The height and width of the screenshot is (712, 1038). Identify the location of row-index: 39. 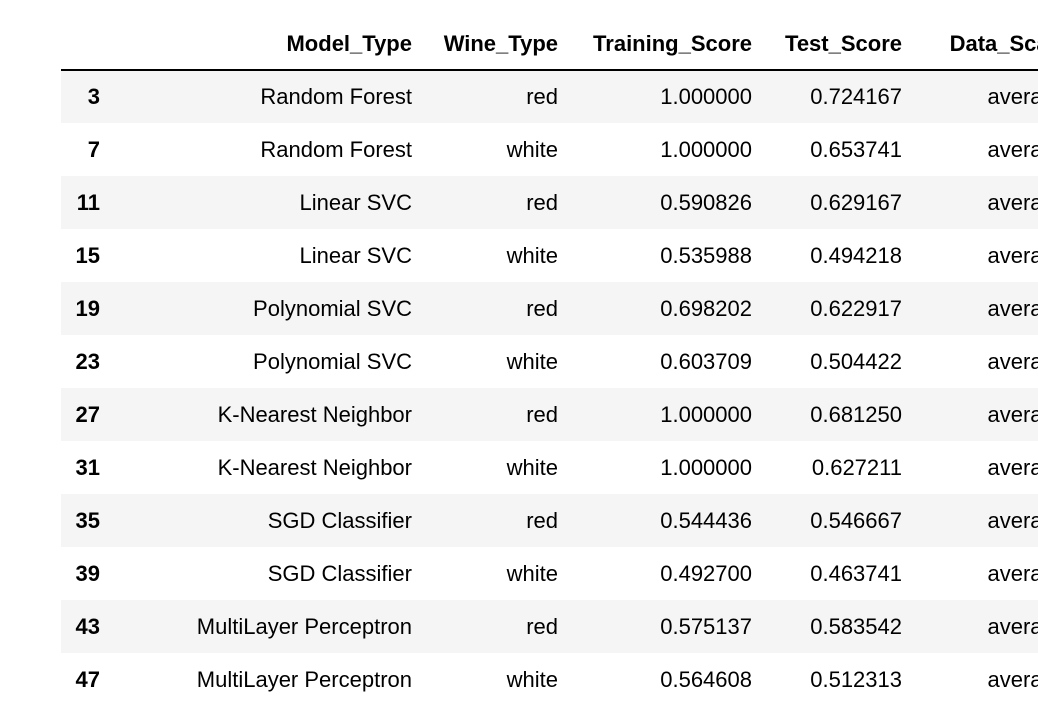
(87, 573).